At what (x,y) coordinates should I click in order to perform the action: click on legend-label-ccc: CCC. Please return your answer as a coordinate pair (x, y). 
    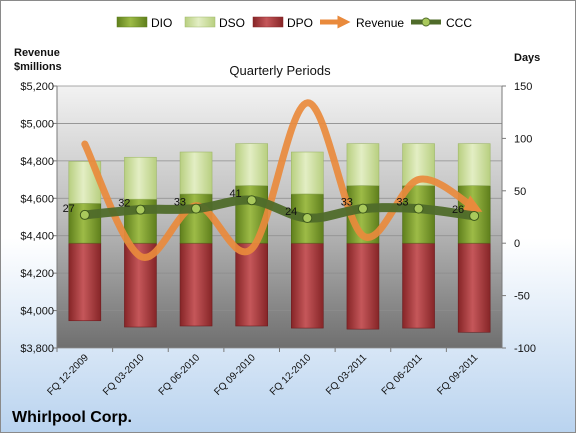
    Looking at the image, I should click on (459, 23).